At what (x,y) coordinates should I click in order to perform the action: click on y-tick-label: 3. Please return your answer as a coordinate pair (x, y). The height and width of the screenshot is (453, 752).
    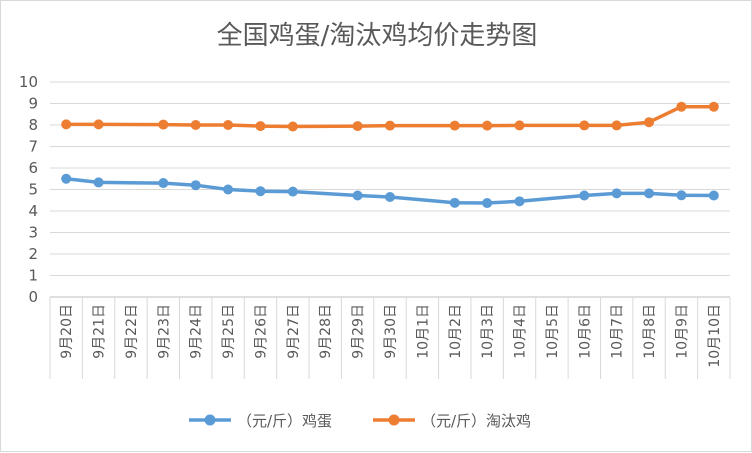
    Looking at the image, I should click on (33, 233).